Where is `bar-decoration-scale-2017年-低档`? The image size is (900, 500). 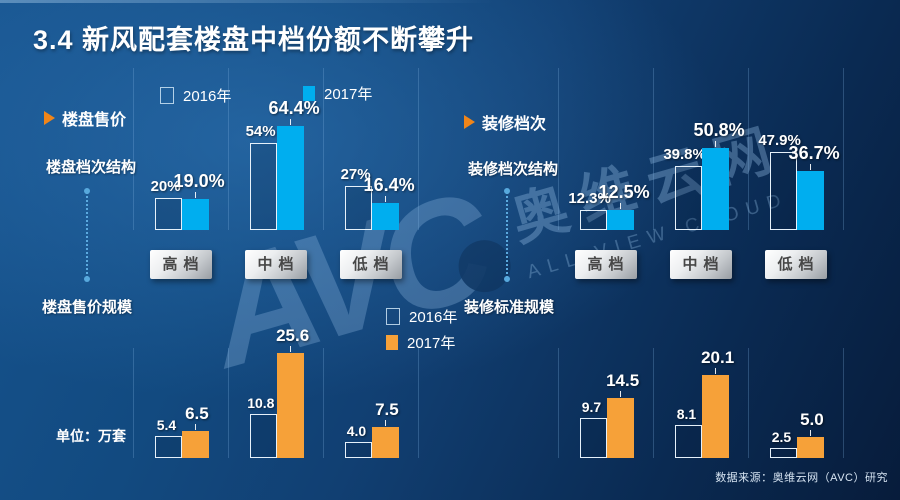
bar-decoration-scale-2017年-低档 is located at coordinates (810, 447).